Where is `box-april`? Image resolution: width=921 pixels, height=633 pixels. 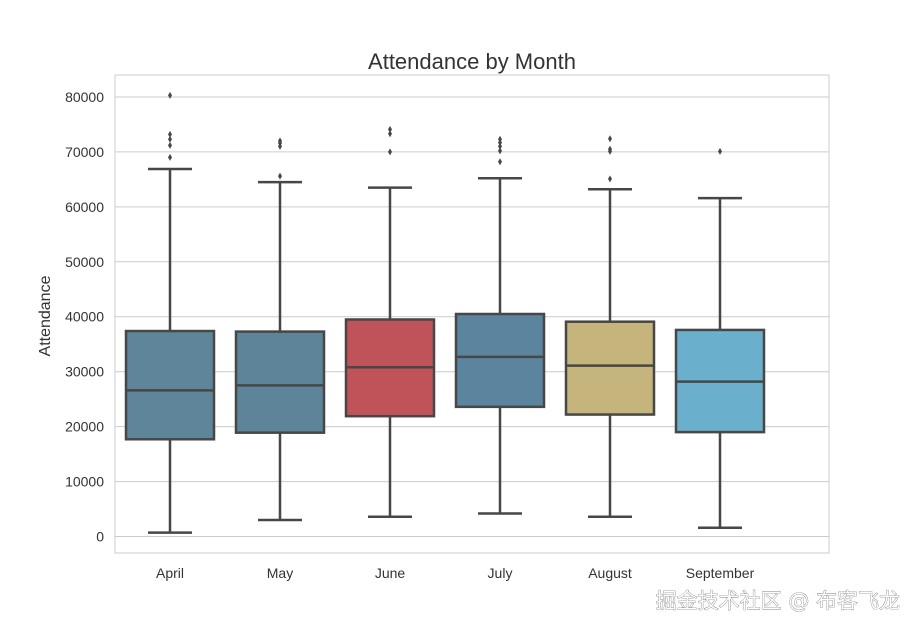 box-april is located at coordinates (170, 312).